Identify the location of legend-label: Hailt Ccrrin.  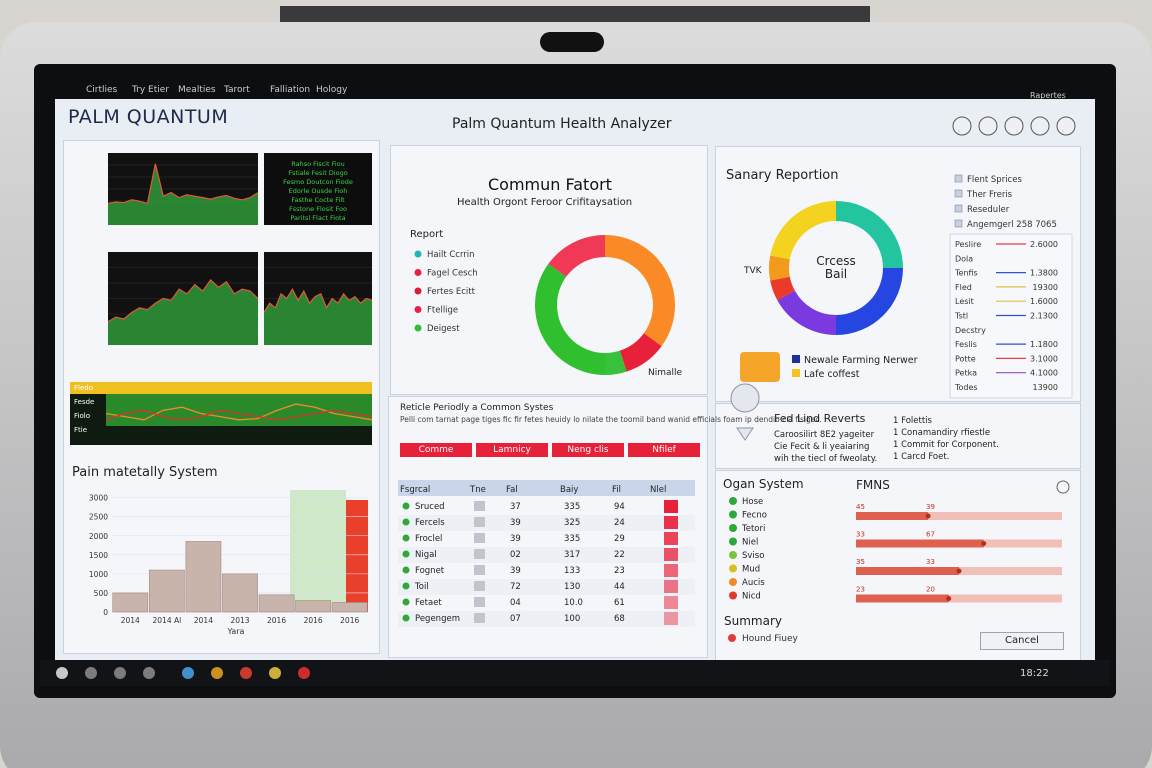
(451, 255).